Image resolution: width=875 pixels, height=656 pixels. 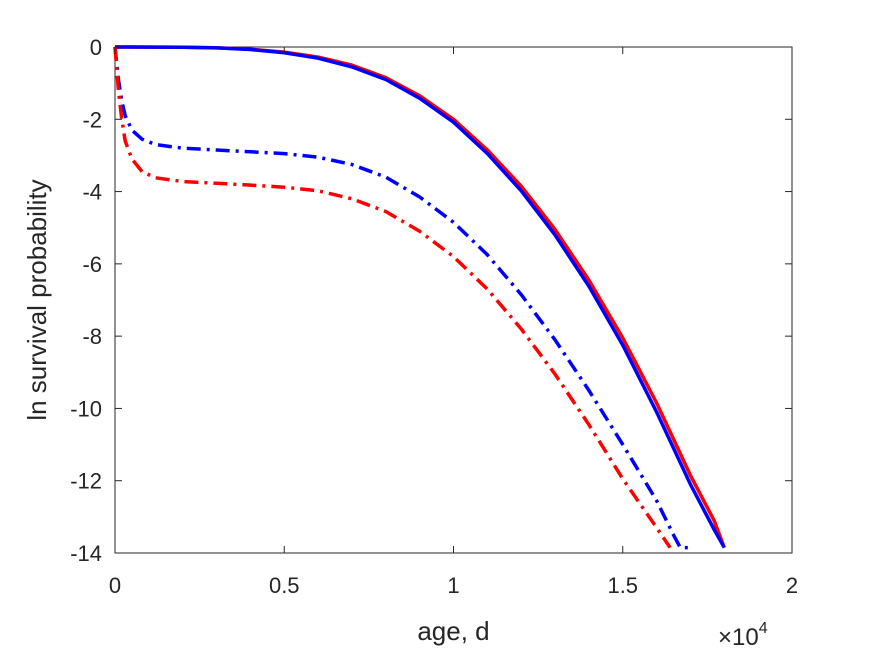 What do you see at coordinates (792, 585) in the screenshot?
I see `x-tick-label: 2` at bounding box center [792, 585].